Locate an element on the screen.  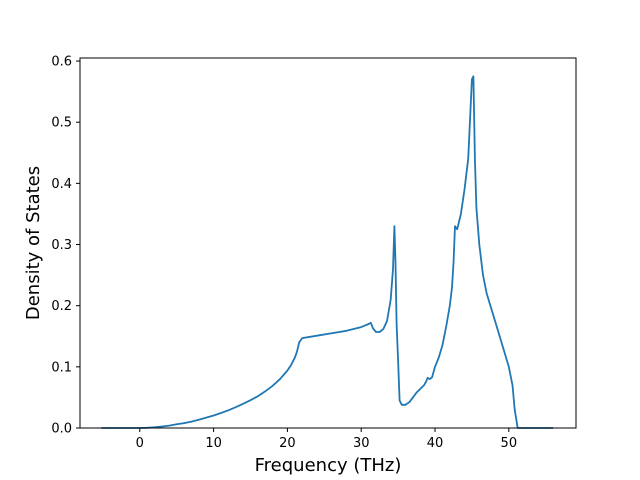
x-tick-label: 40 is located at coordinates (435, 443).